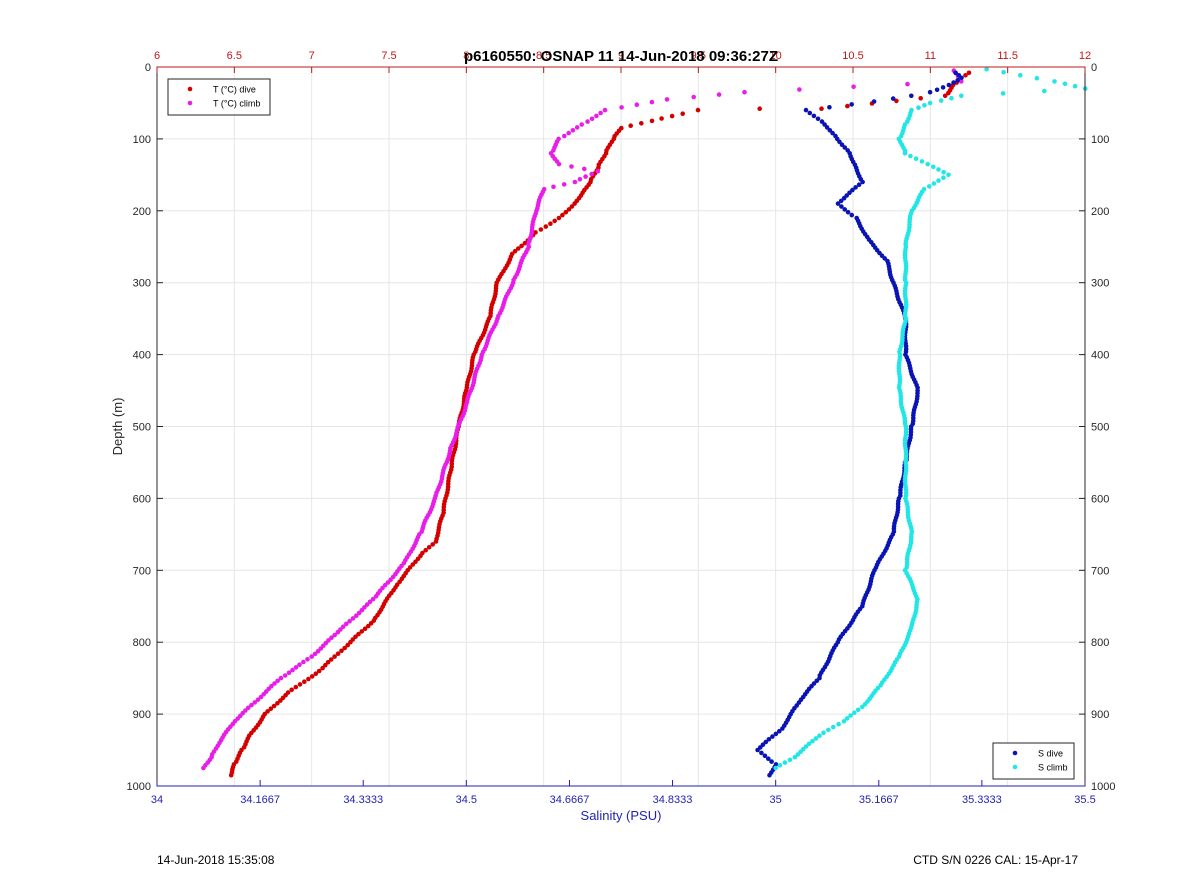  I want to click on y-tick-label-left: 700, so click(142, 571).